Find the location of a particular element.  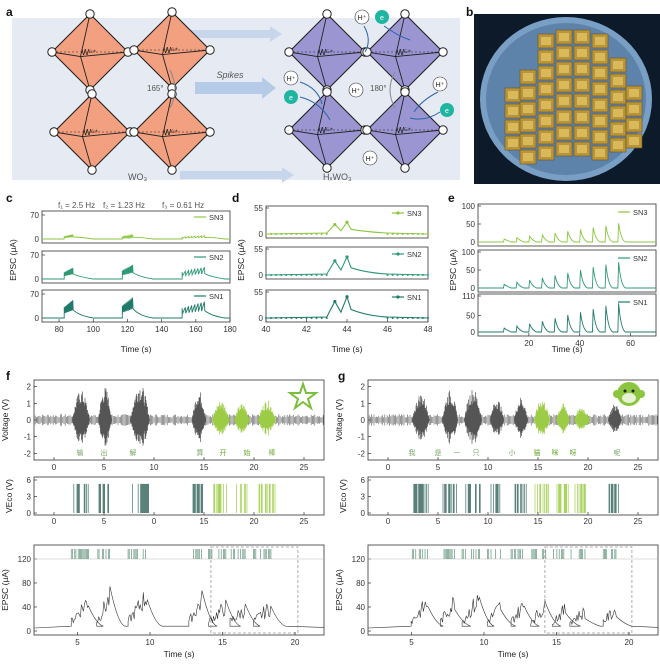

x-tick-label: 42 is located at coordinates (306, 329).